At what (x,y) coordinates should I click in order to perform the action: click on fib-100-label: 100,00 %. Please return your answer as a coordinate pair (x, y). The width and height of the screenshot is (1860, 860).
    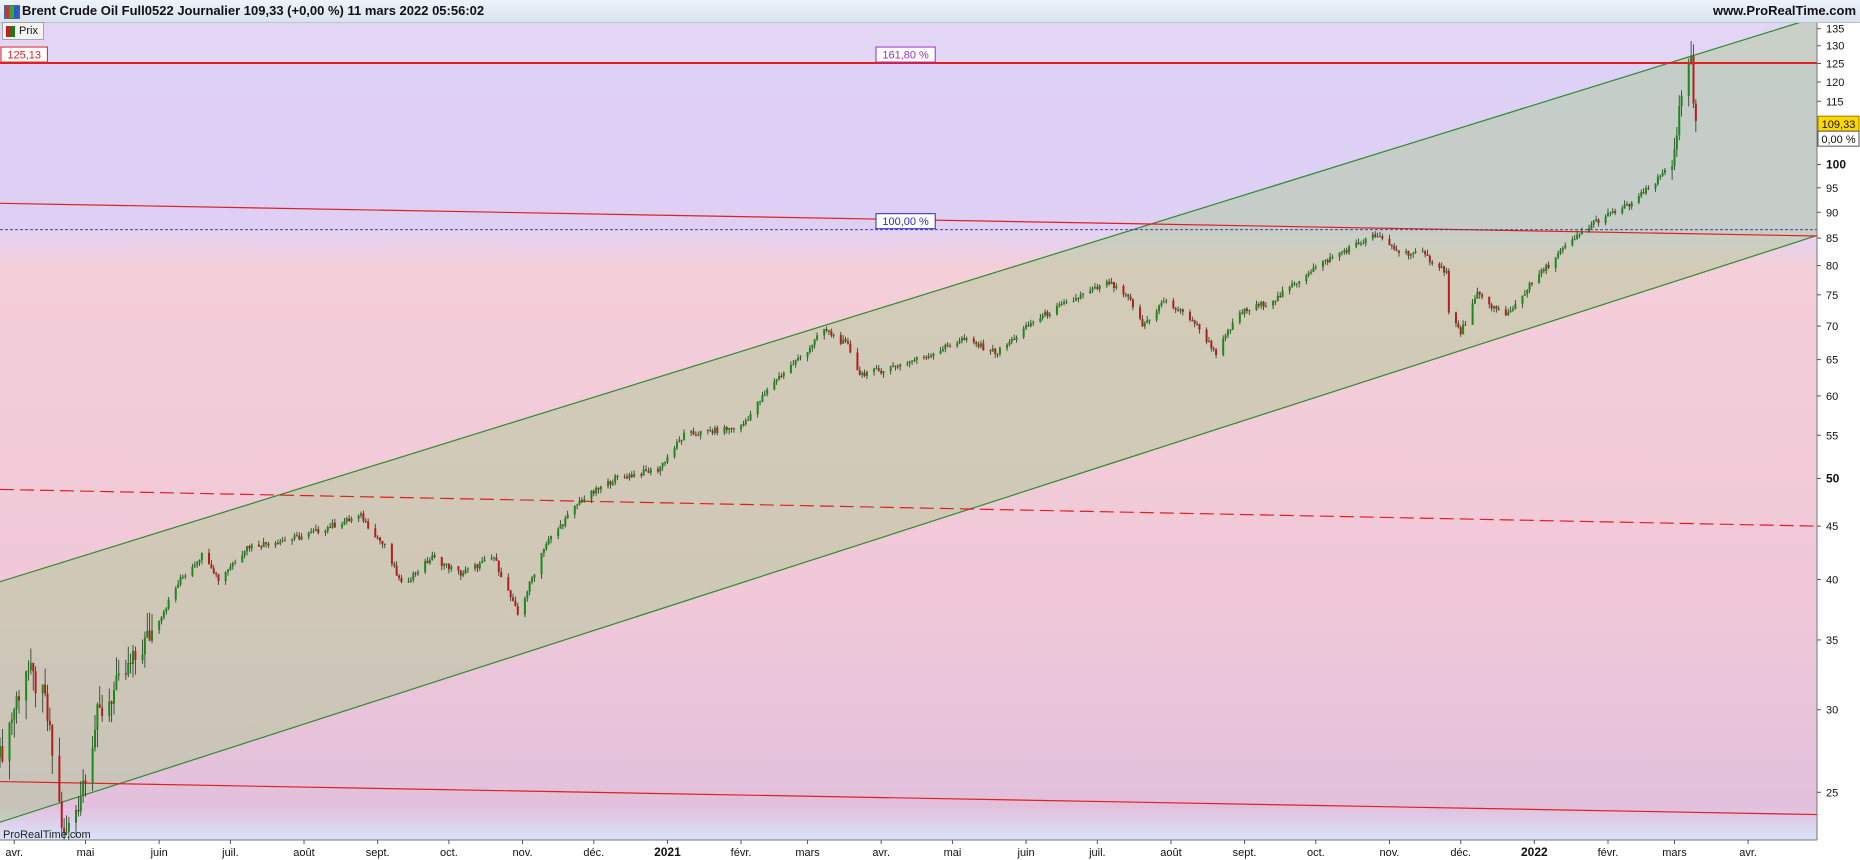
    Looking at the image, I should click on (905, 222).